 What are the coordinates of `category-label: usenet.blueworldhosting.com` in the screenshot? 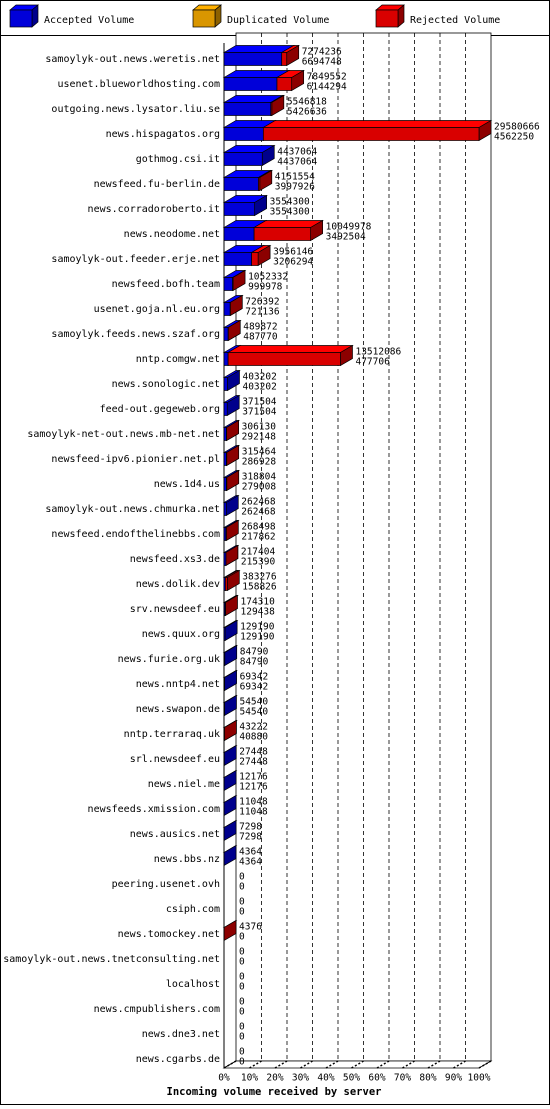 It's located at (138, 84).